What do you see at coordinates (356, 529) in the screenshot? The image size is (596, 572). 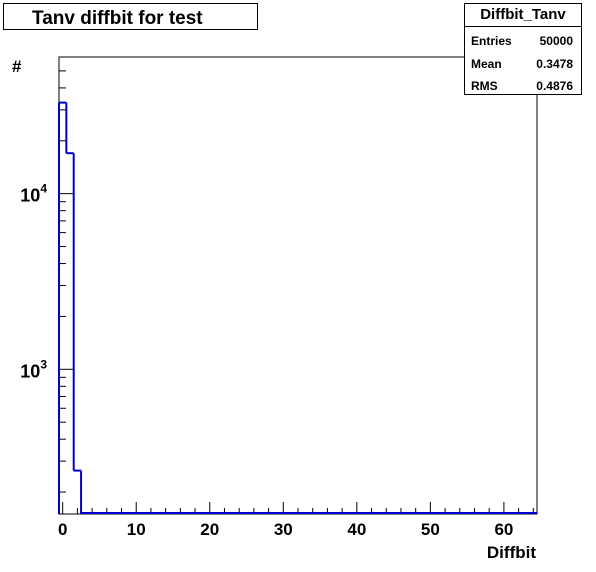 I see `x-tick-label: 40` at bounding box center [356, 529].